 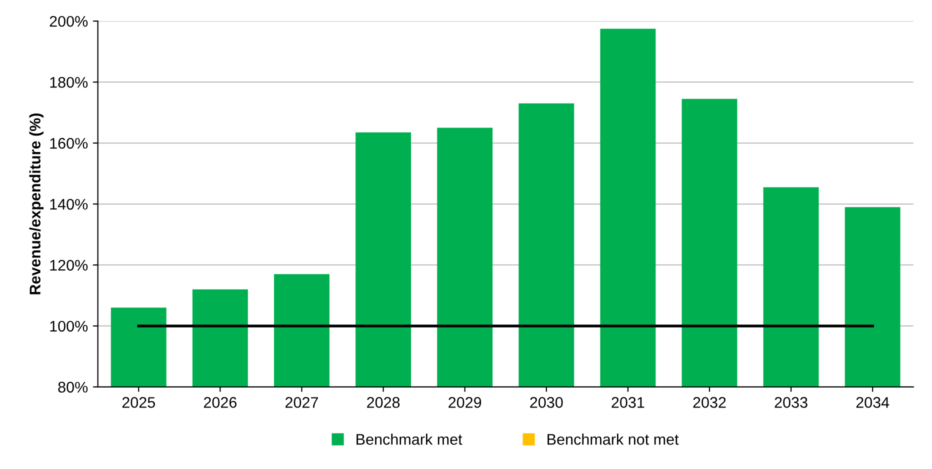 What do you see at coordinates (69, 143) in the screenshot?
I see `y-tick-label: 160%` at bounding box center [69, 143].